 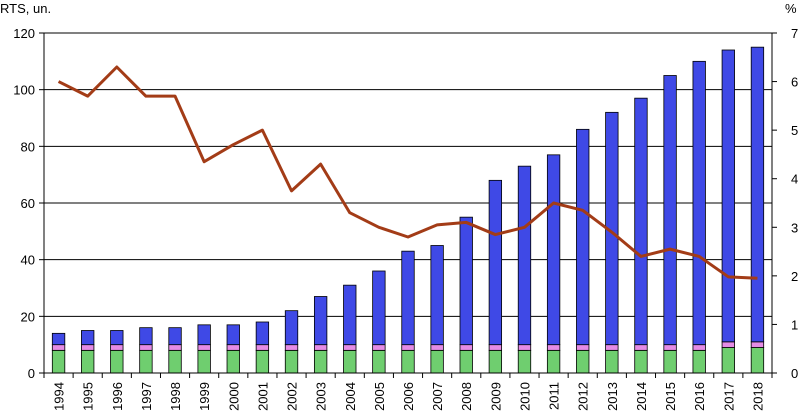 I want to click on y-left-tick-label: 20, so click(x=28, y=316).